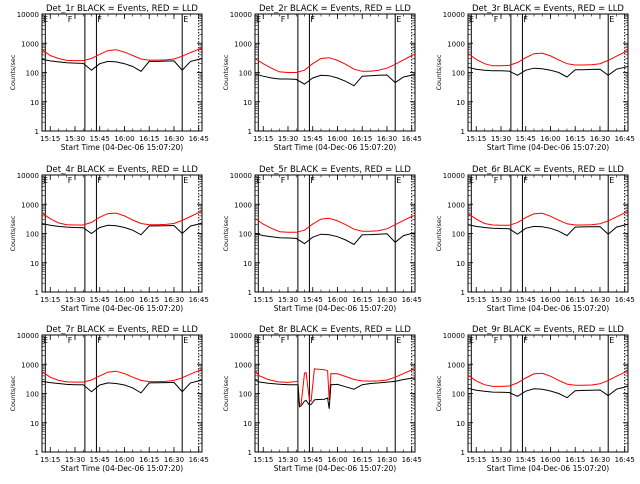  Describe the element at coordinates (122, 170) in the screenshot. I see `chart-title: Det_4r BLACK = Events, RED = LLD` at that location.